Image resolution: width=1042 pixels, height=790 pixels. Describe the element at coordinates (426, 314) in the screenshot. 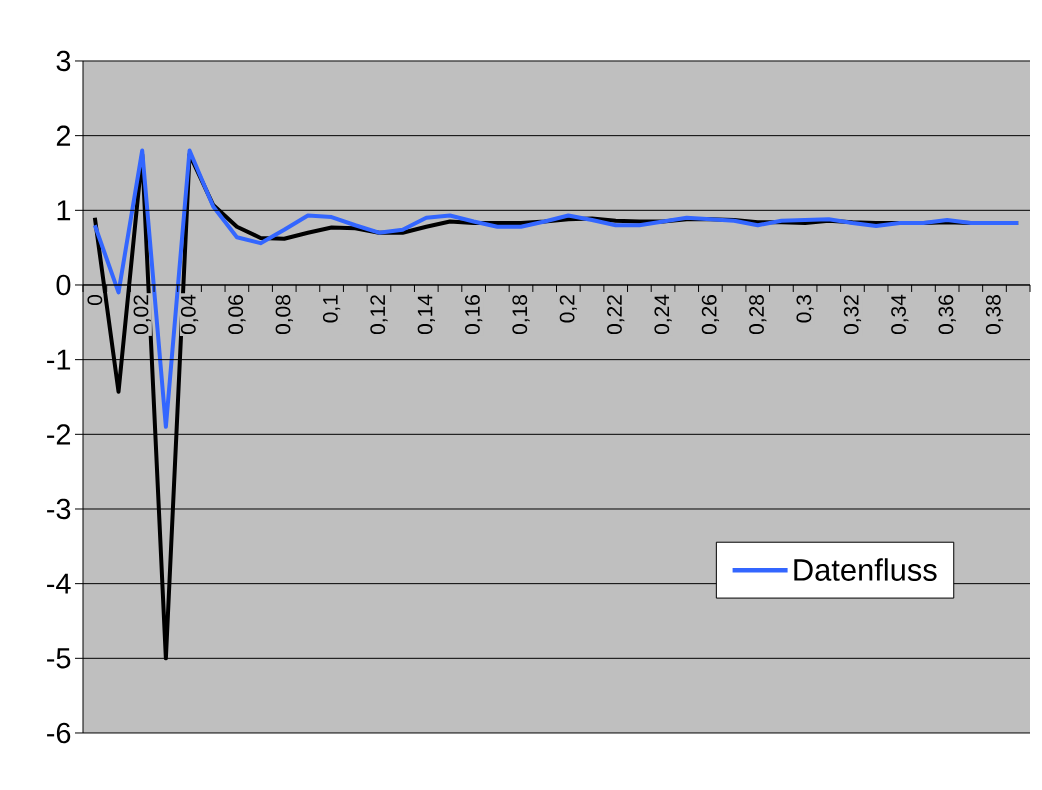

I see `x-tick-label: 0,14` at that location.